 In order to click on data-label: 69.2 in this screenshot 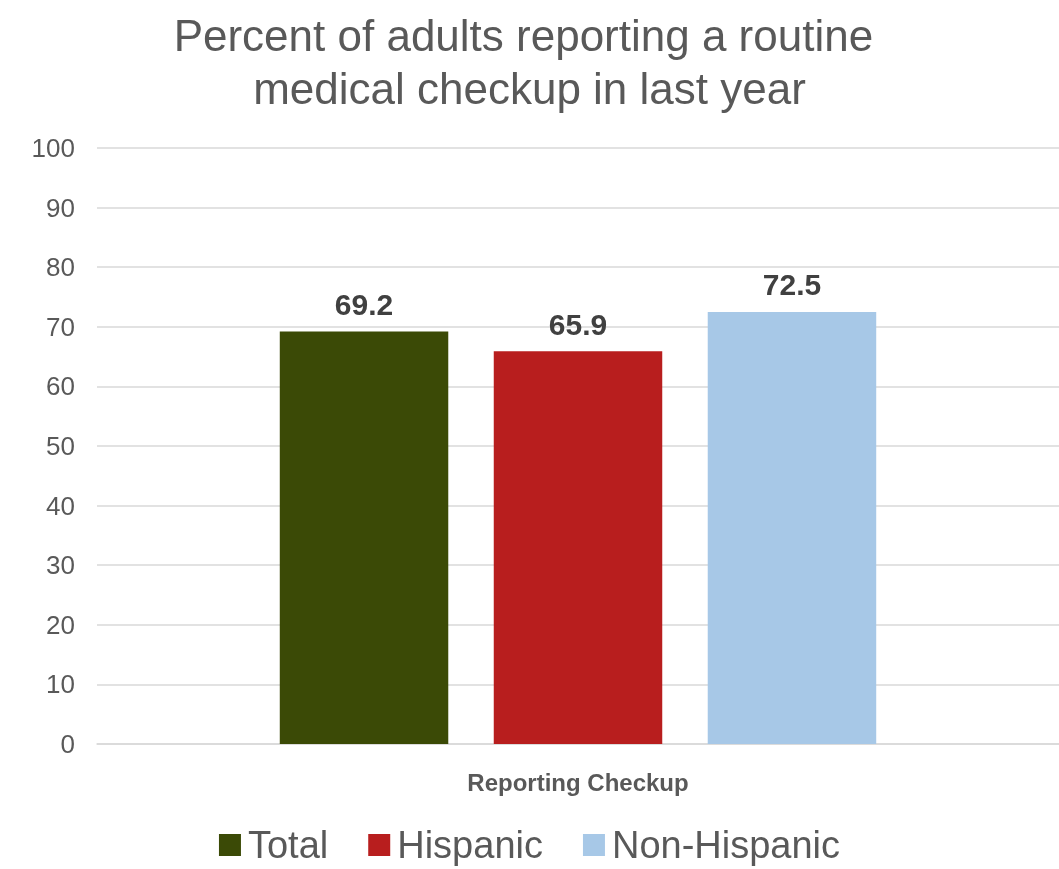, I will do `click(364, 305)`.